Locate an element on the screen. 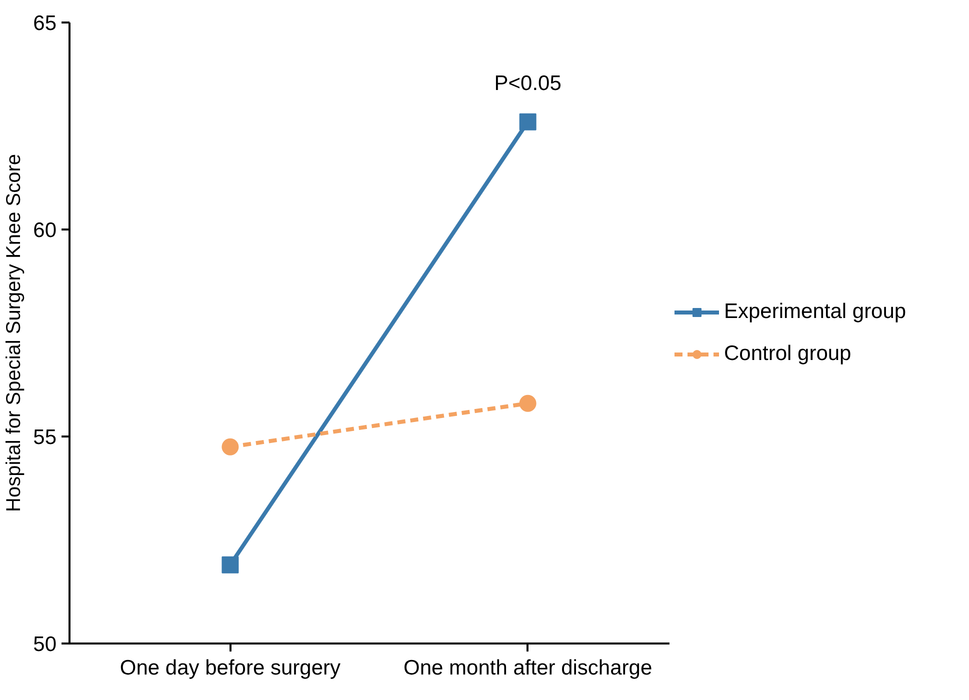  y-tick-label: 50 is located at coordinates (44, 644).